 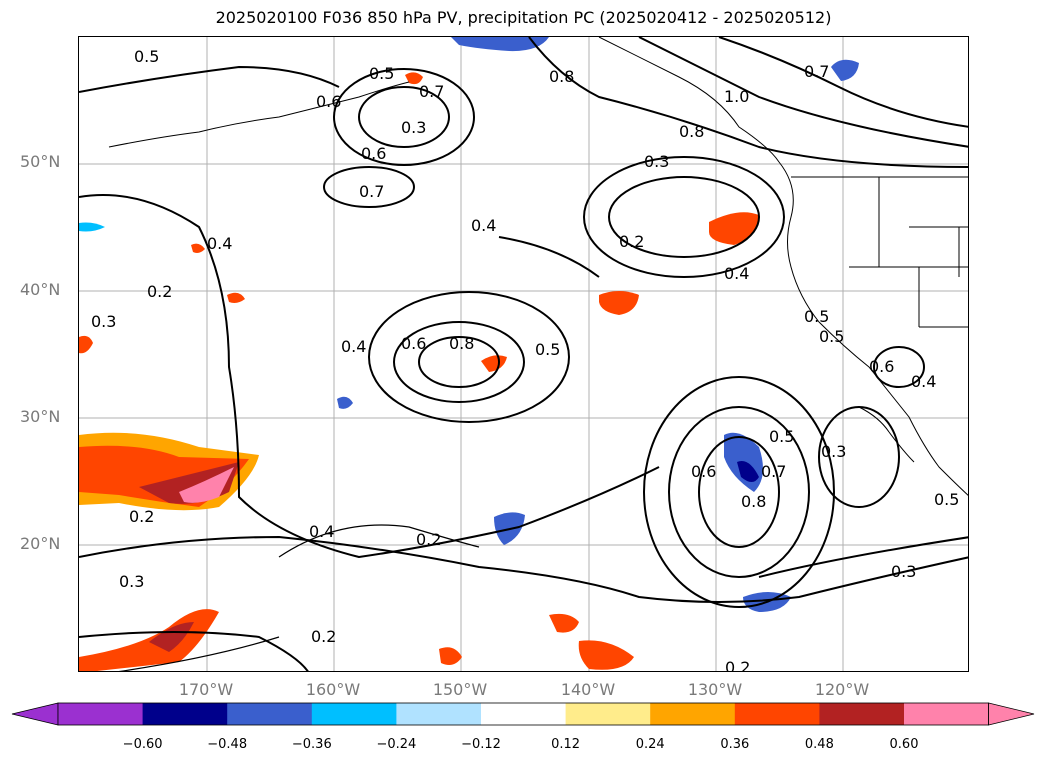 I want to click on colorbar-tick-label: 0.12, so click(x=566, y=744).